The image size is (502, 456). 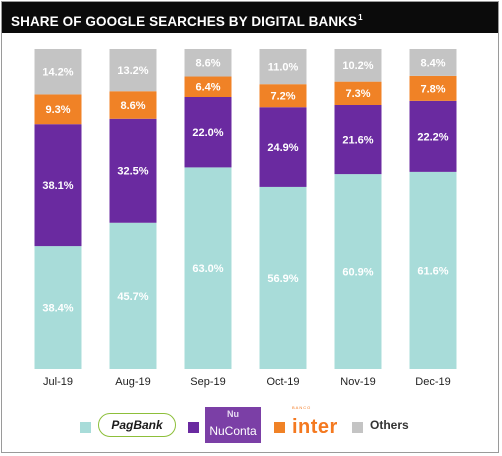 What do you see at coordinates (233, 431) in the screenshot?
I see `legend-label-nuconta: NuConta` at bounding box center [233, 431].